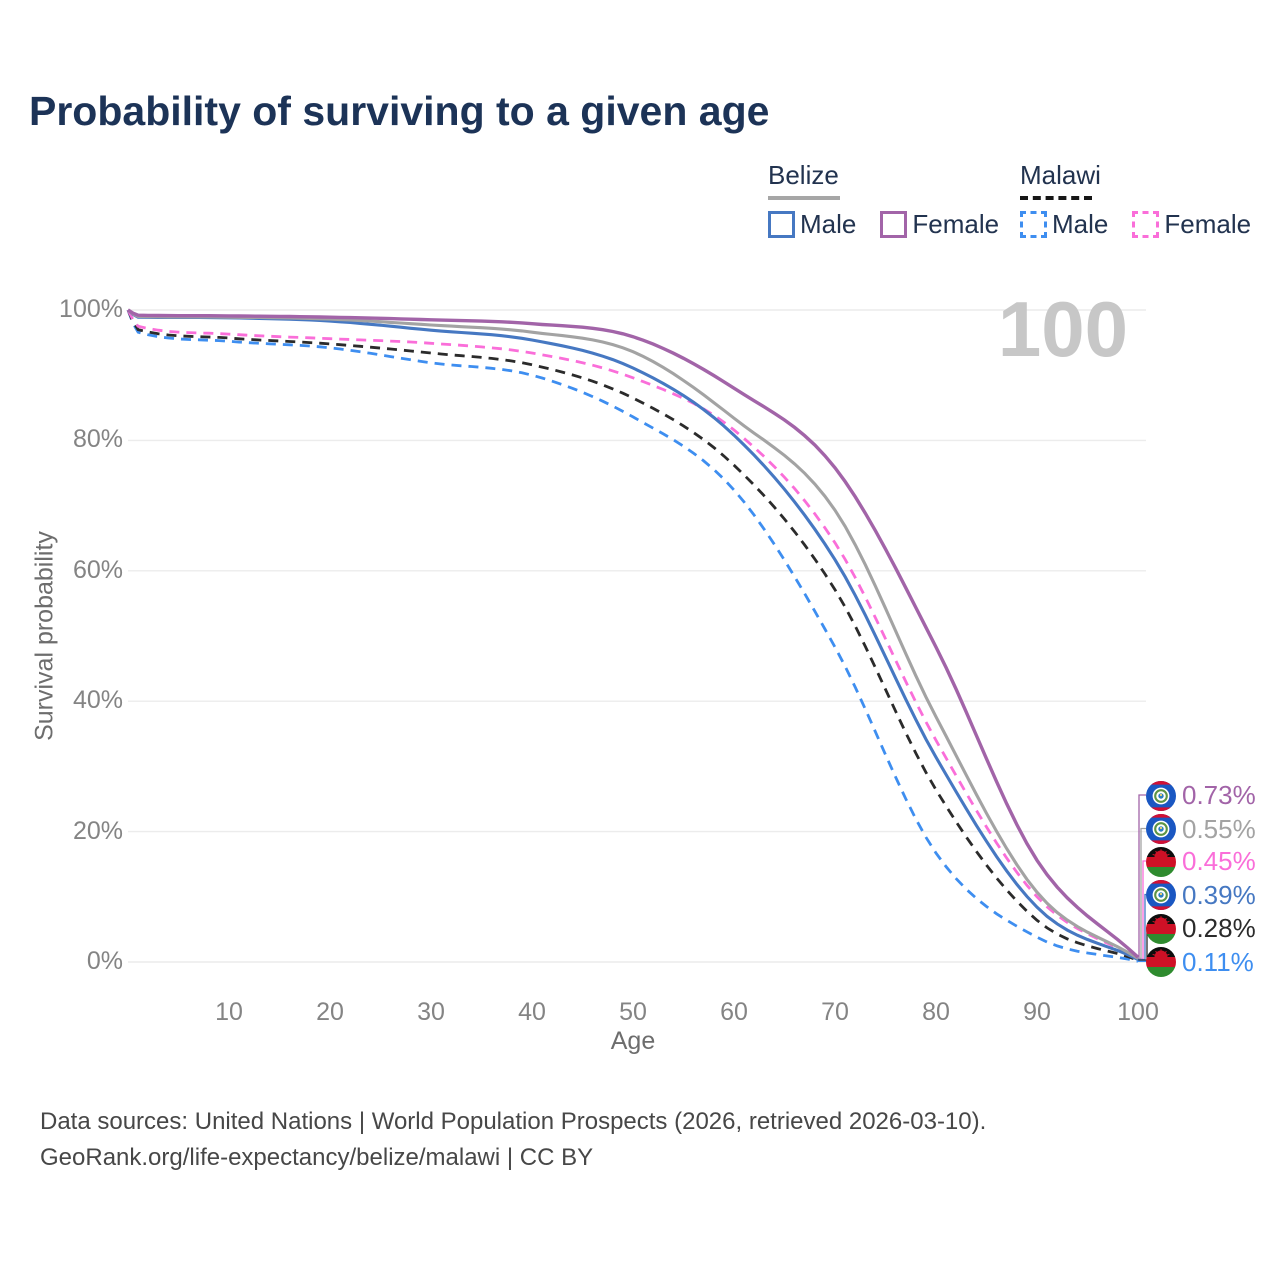 The image size is (1280, 1280). Describe the element at coordinates (97, 439) in the screenshot. I see `y-tick-80pct: 80%` at that location.